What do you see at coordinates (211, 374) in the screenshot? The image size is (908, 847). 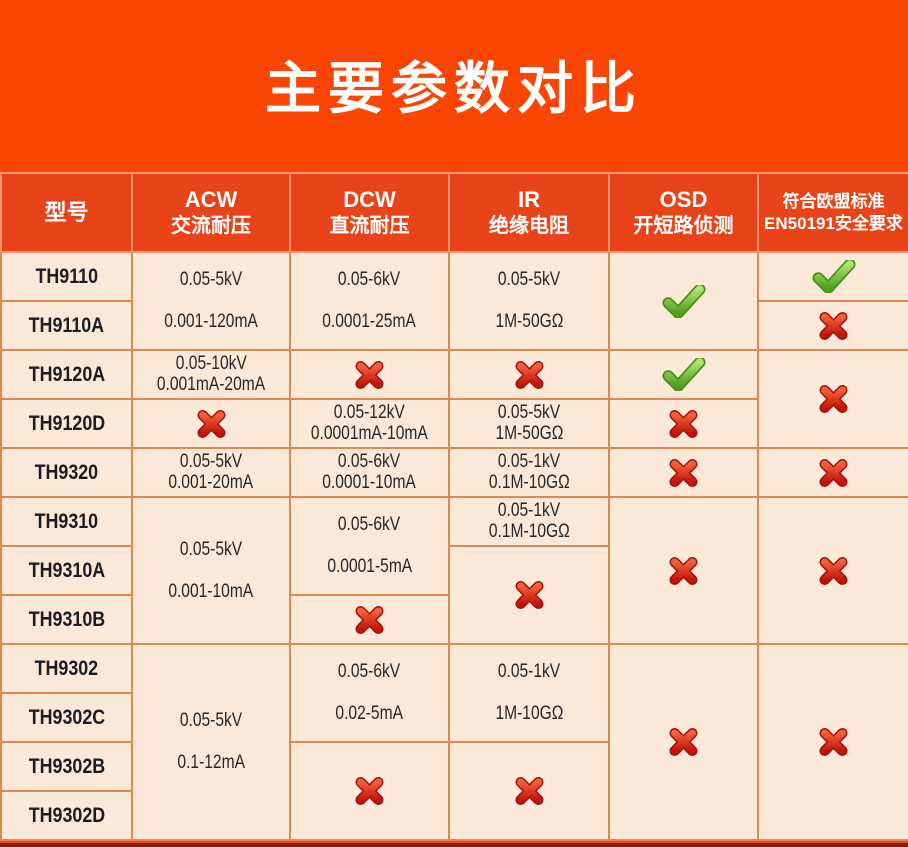 I see `cell-th9120a-acw: 0.05-10kV 0.001mA-20mA` at bounding box center [211, 374].